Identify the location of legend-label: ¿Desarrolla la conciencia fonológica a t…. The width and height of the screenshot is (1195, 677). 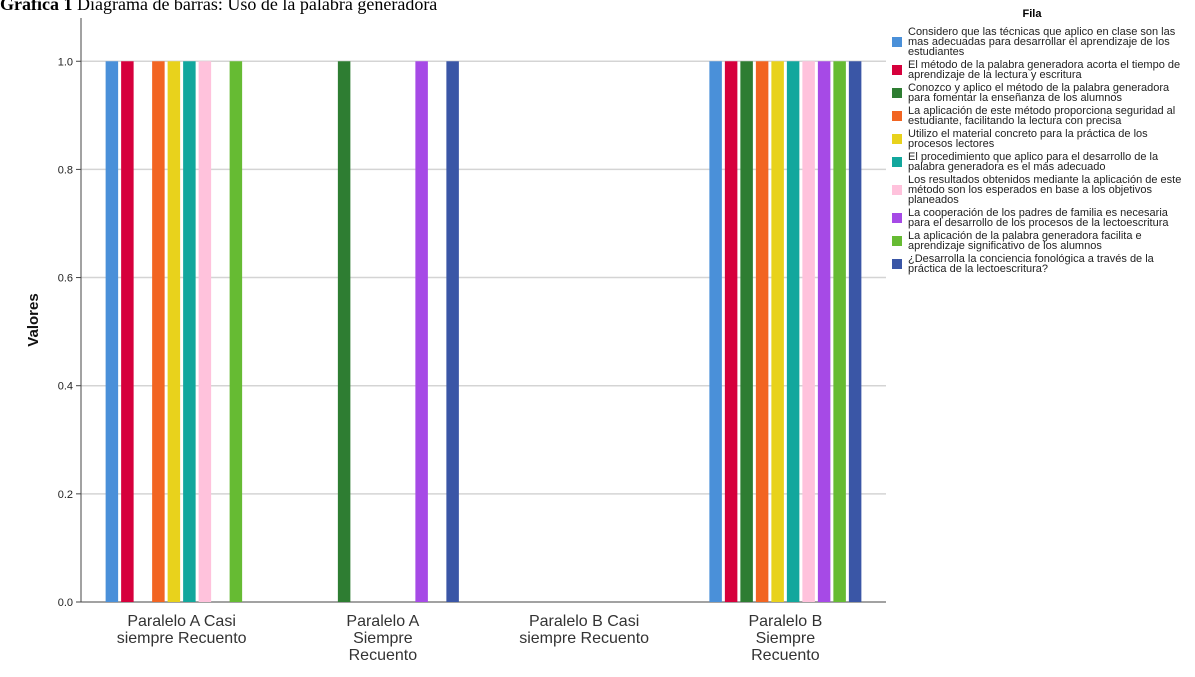
(1031, 264).